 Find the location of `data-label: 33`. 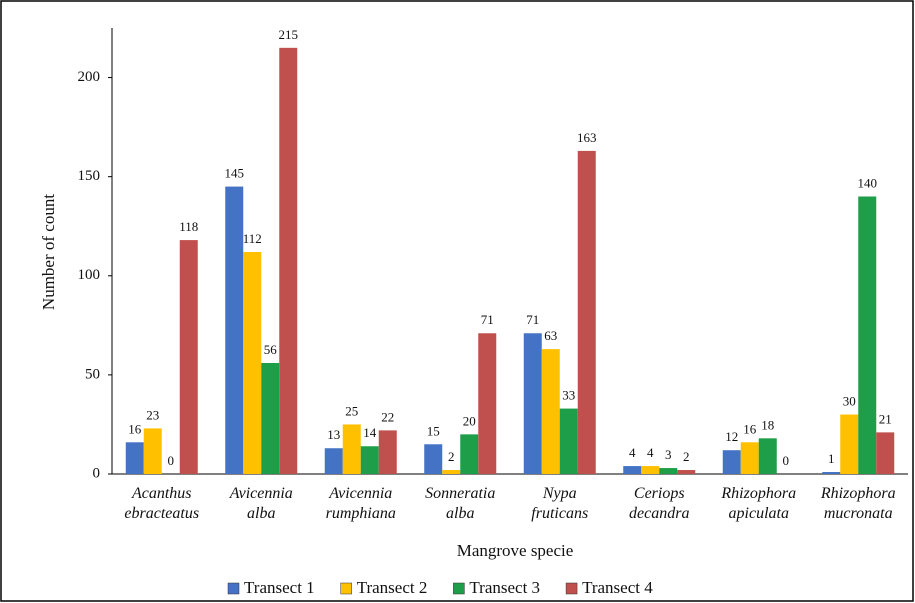

data-label: 33 is located at coordinates (568, 395).